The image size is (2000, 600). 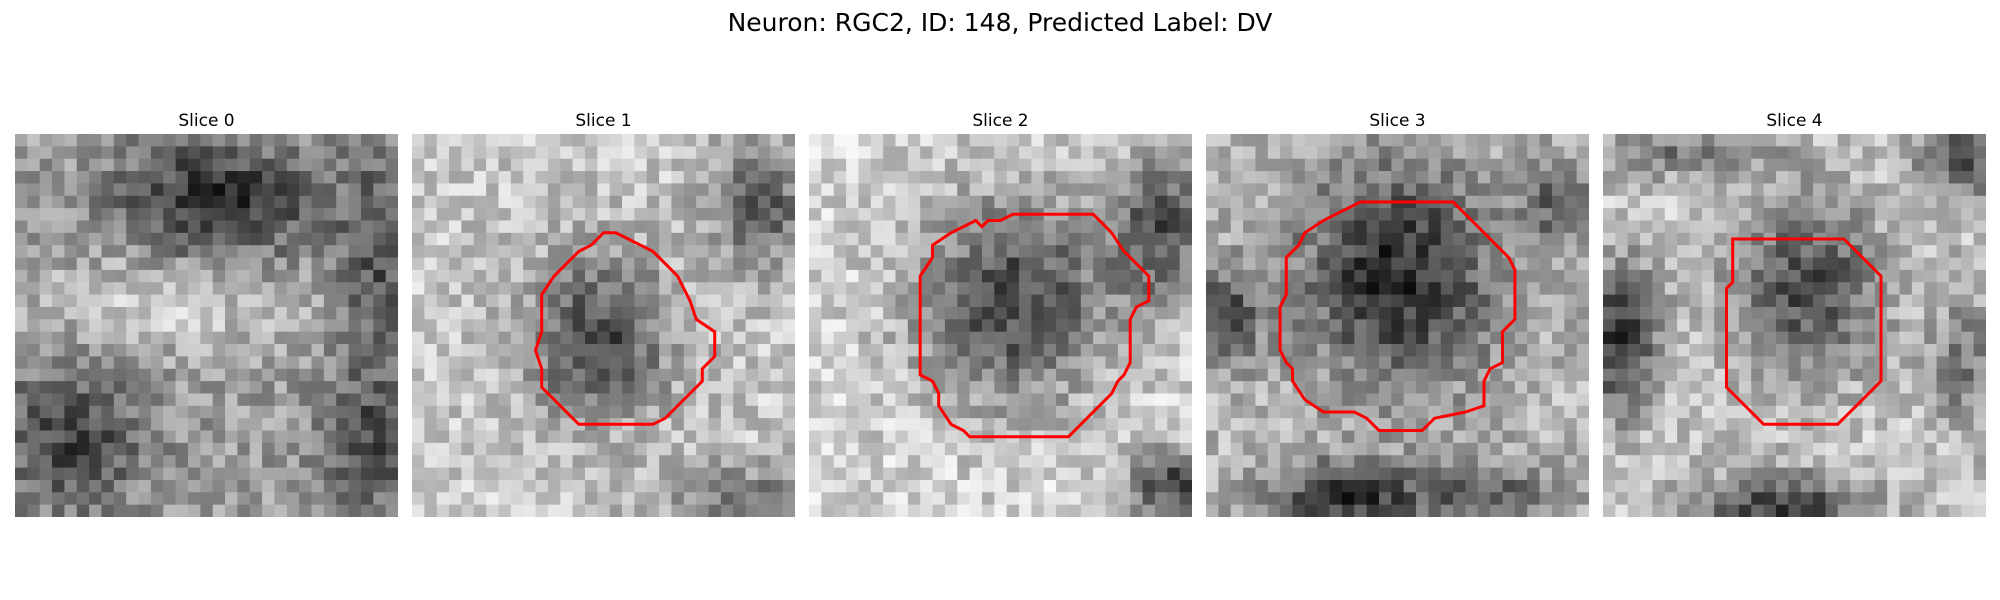 I want to click on slice-title-1: Slice 1, so click(x=603, y=121).